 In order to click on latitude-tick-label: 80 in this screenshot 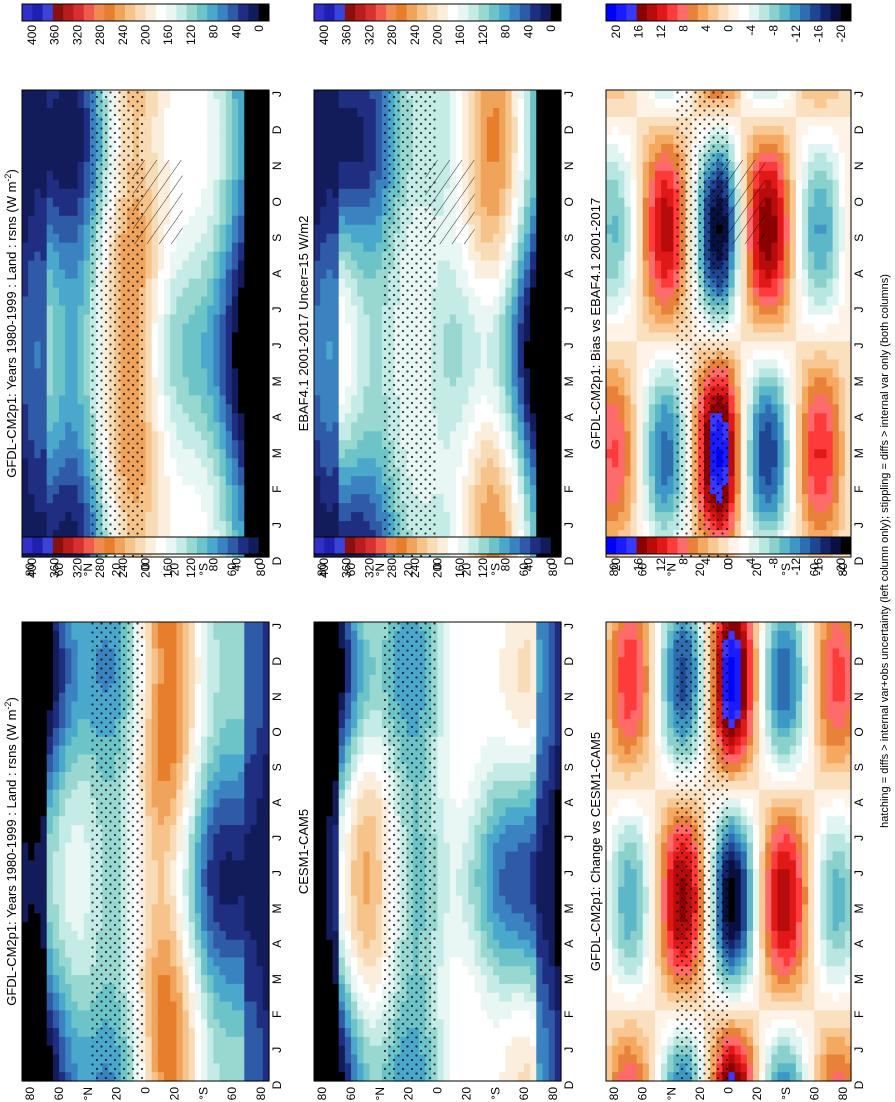, I will do `click(261, 570)`.